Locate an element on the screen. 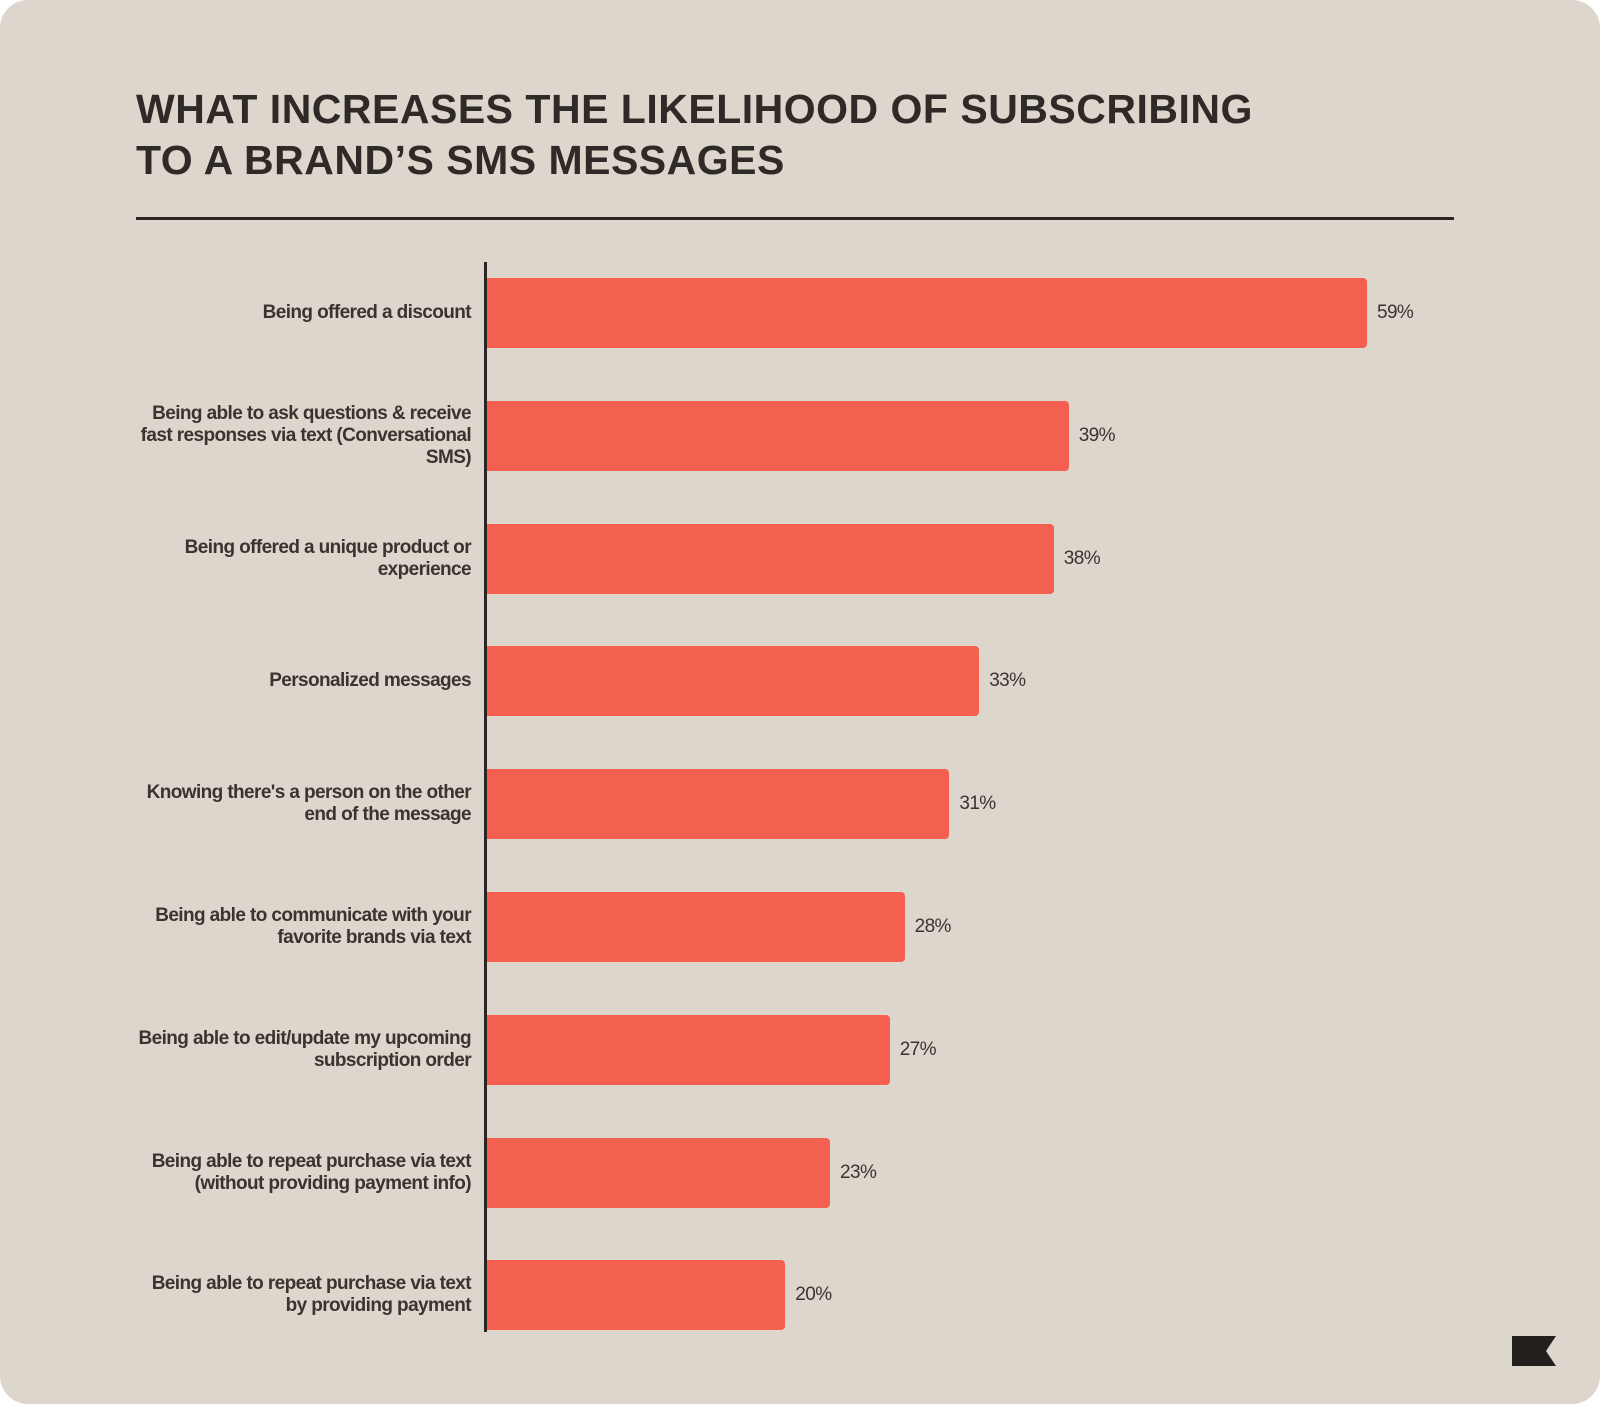 This screenshot has width=1600, height=1404. category-text: Personalized messages is located at coordinates (370, 681).